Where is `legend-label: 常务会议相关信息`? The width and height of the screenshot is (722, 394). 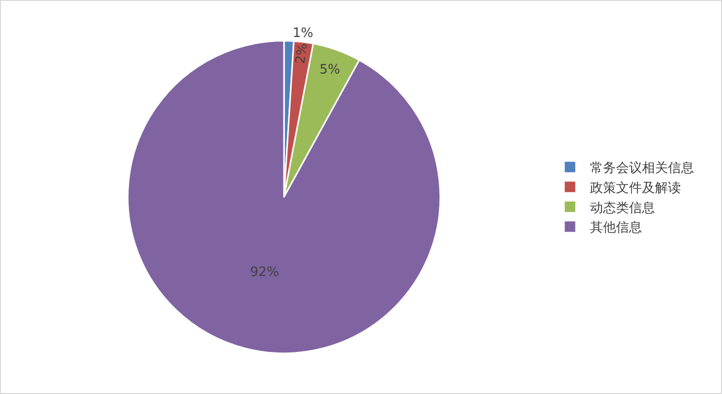
legend-label: 常务会议相关信息 is located at coordinates (642, 168).